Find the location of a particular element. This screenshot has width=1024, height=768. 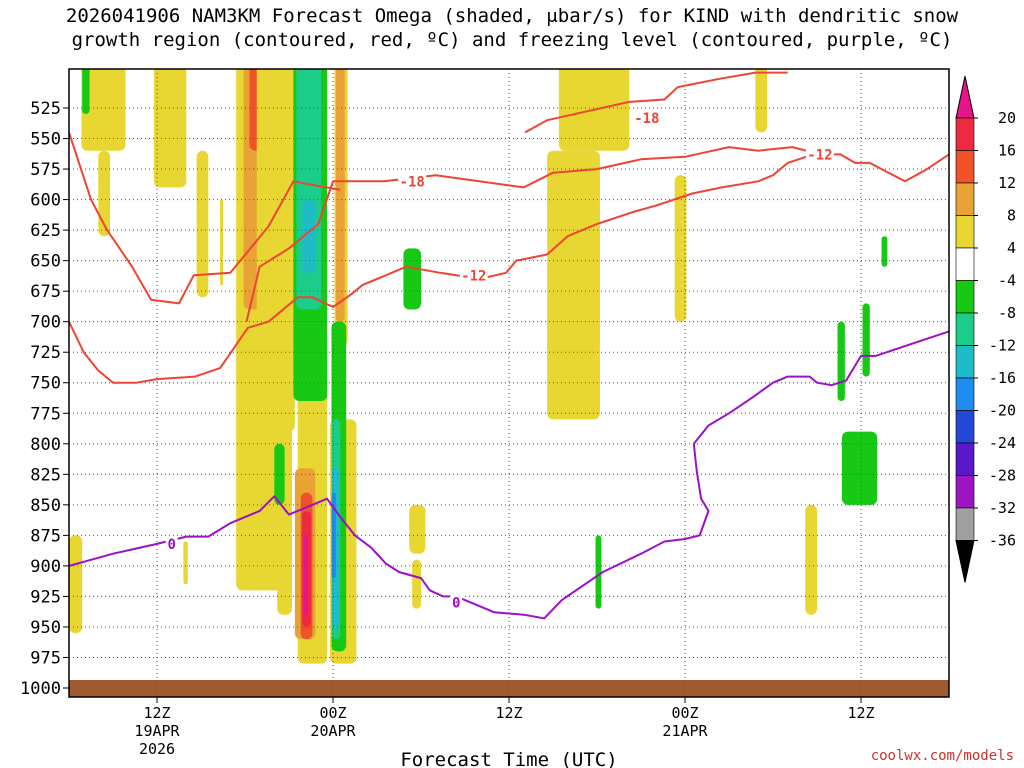

contour-label-0: -18 is located at coordinates (646, 119).